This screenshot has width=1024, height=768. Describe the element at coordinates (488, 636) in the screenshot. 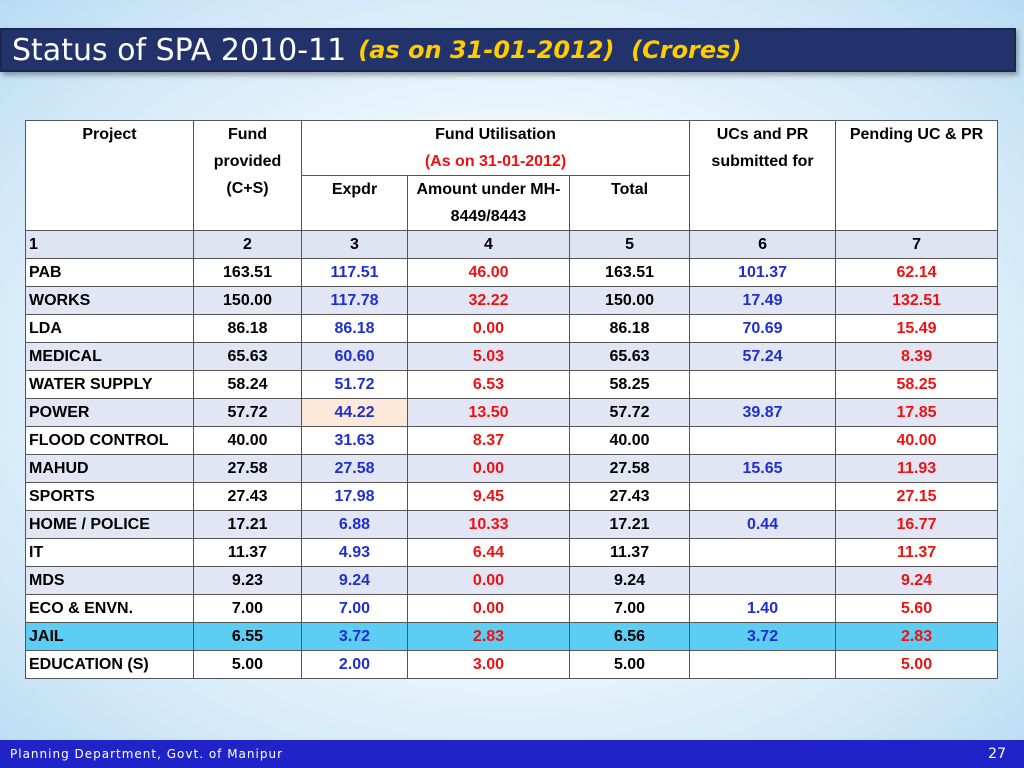

I see `cell-amount-under: 2.83` at that location.